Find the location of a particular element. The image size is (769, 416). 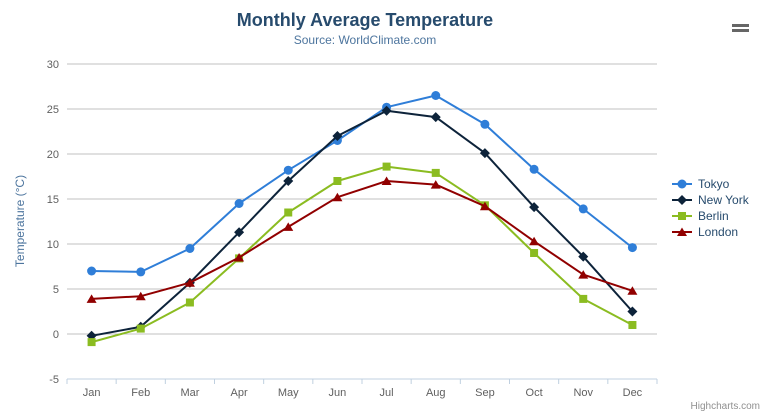

legend-item-london: London is located at coordinates (710, 232).